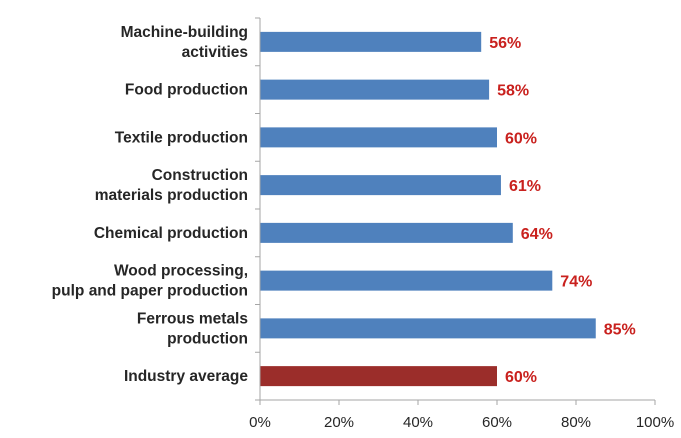 Image resolution: width=681 pixels, height=438 pixels. What do you see at coordinates (461, 422) in the screenshot?
I see `x-tick-labels-group: 0% 20% 40% 60% 80% 100%` at bounding box center [461, 422].